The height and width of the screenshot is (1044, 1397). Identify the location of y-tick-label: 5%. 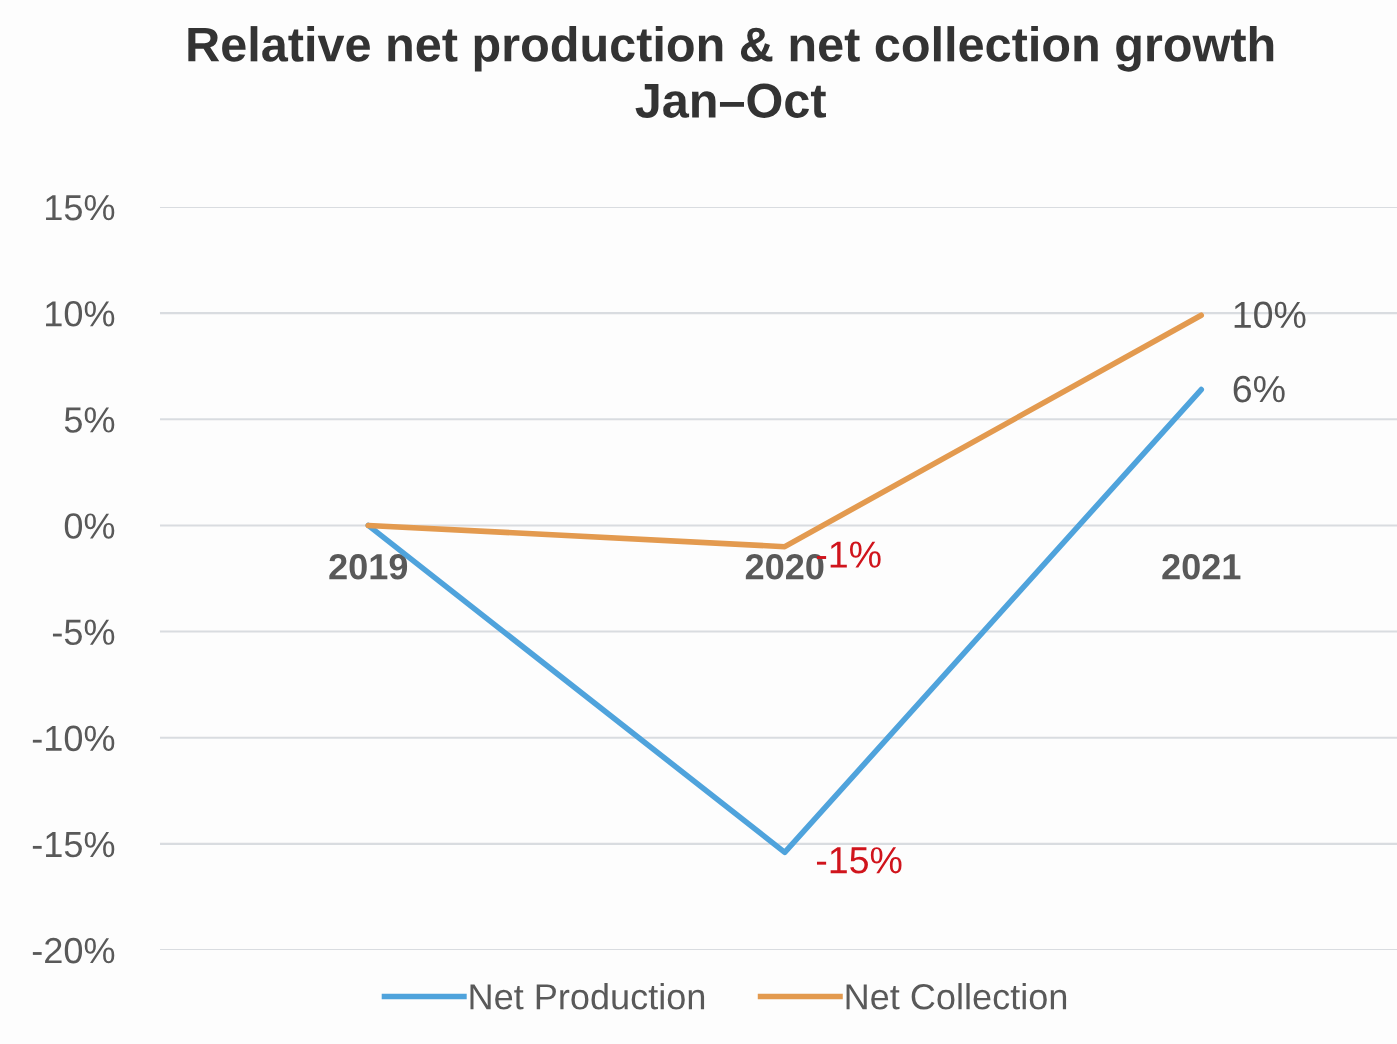
(89, 420).